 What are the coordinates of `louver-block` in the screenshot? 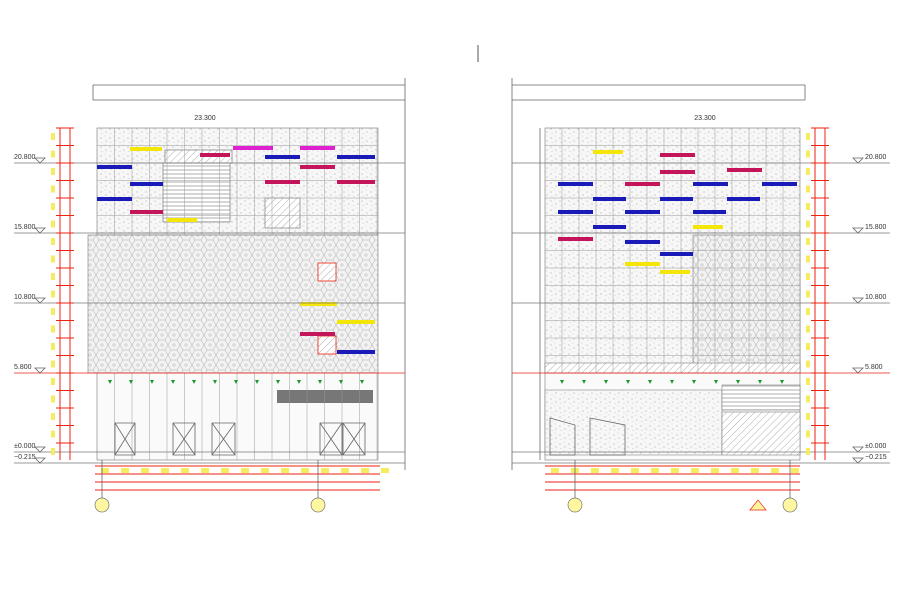 It's located at (196, 192).